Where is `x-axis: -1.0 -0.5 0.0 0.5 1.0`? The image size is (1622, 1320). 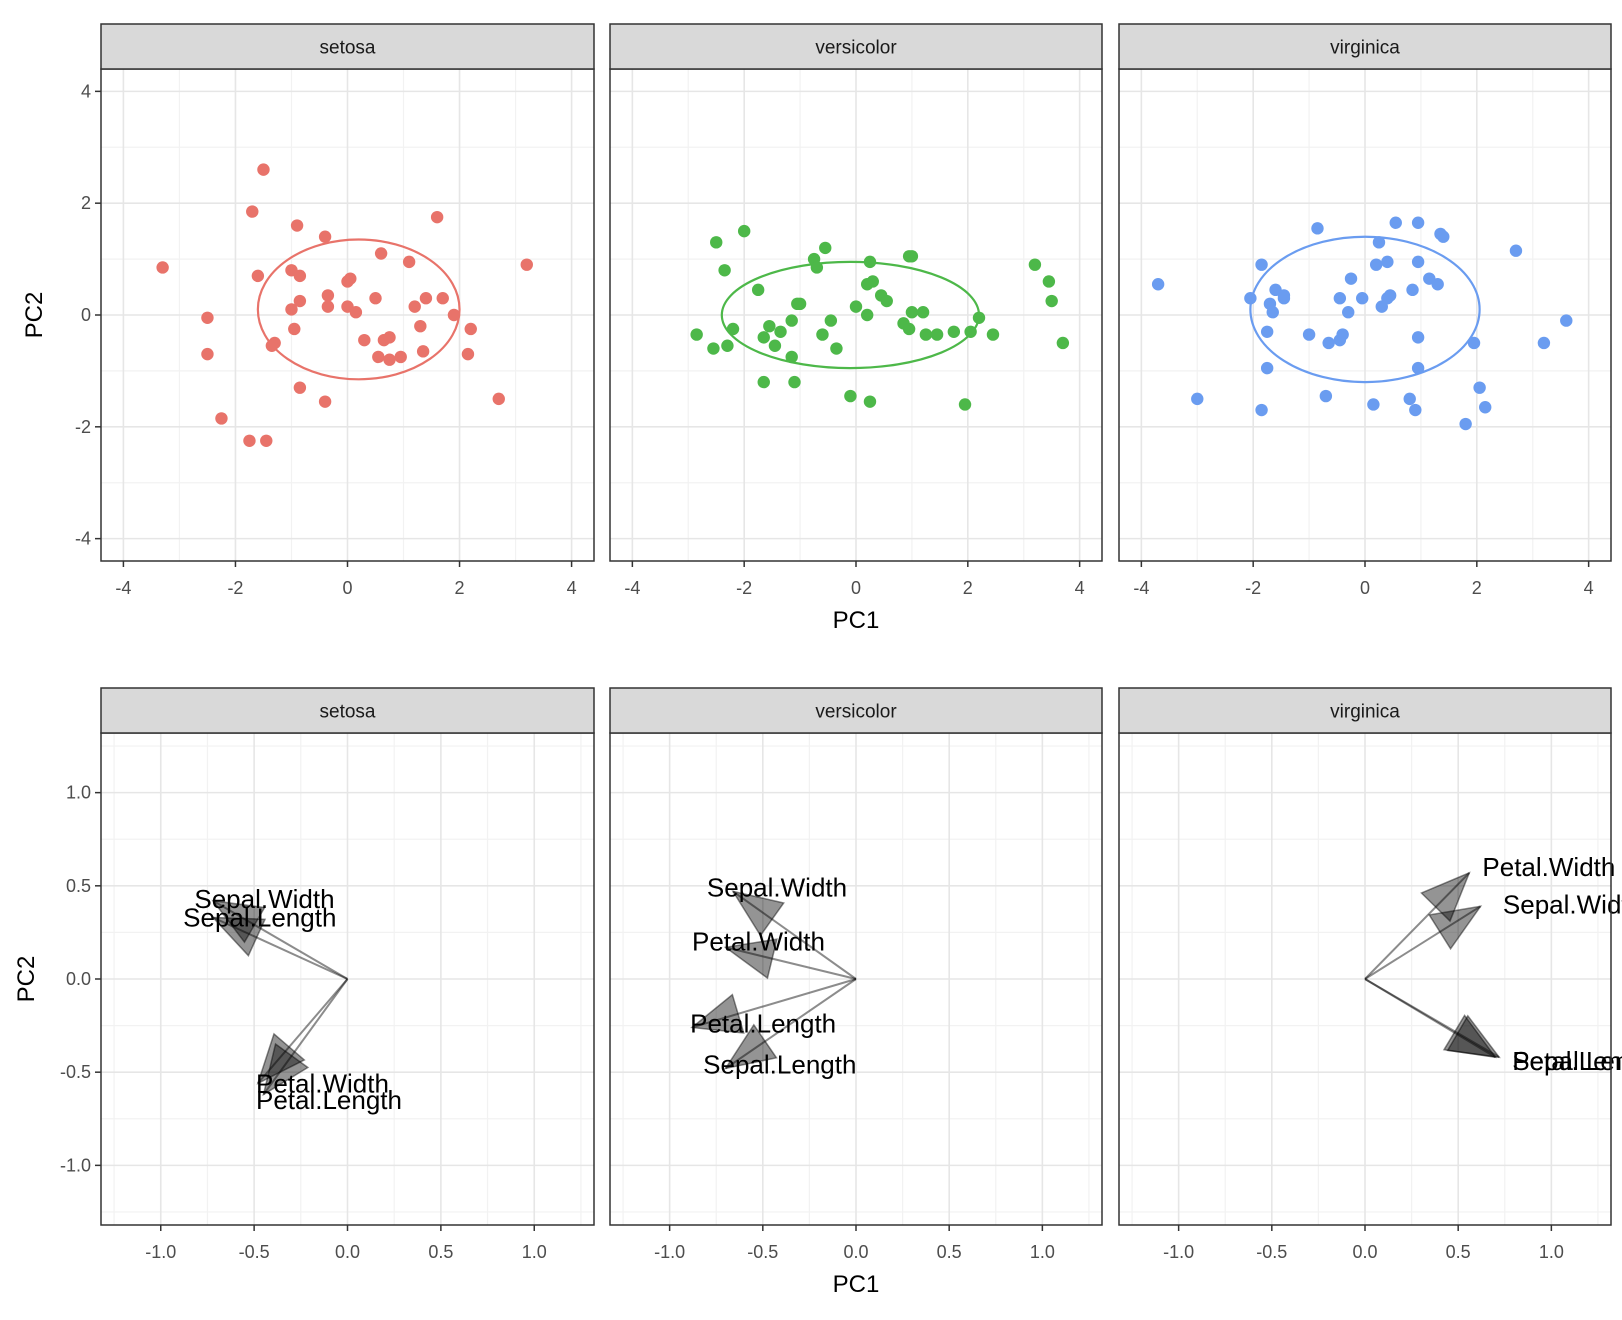
x-axis: -1.0 -0.5 0.0 0.5 1.0 is located at coordinates (854, 1243).